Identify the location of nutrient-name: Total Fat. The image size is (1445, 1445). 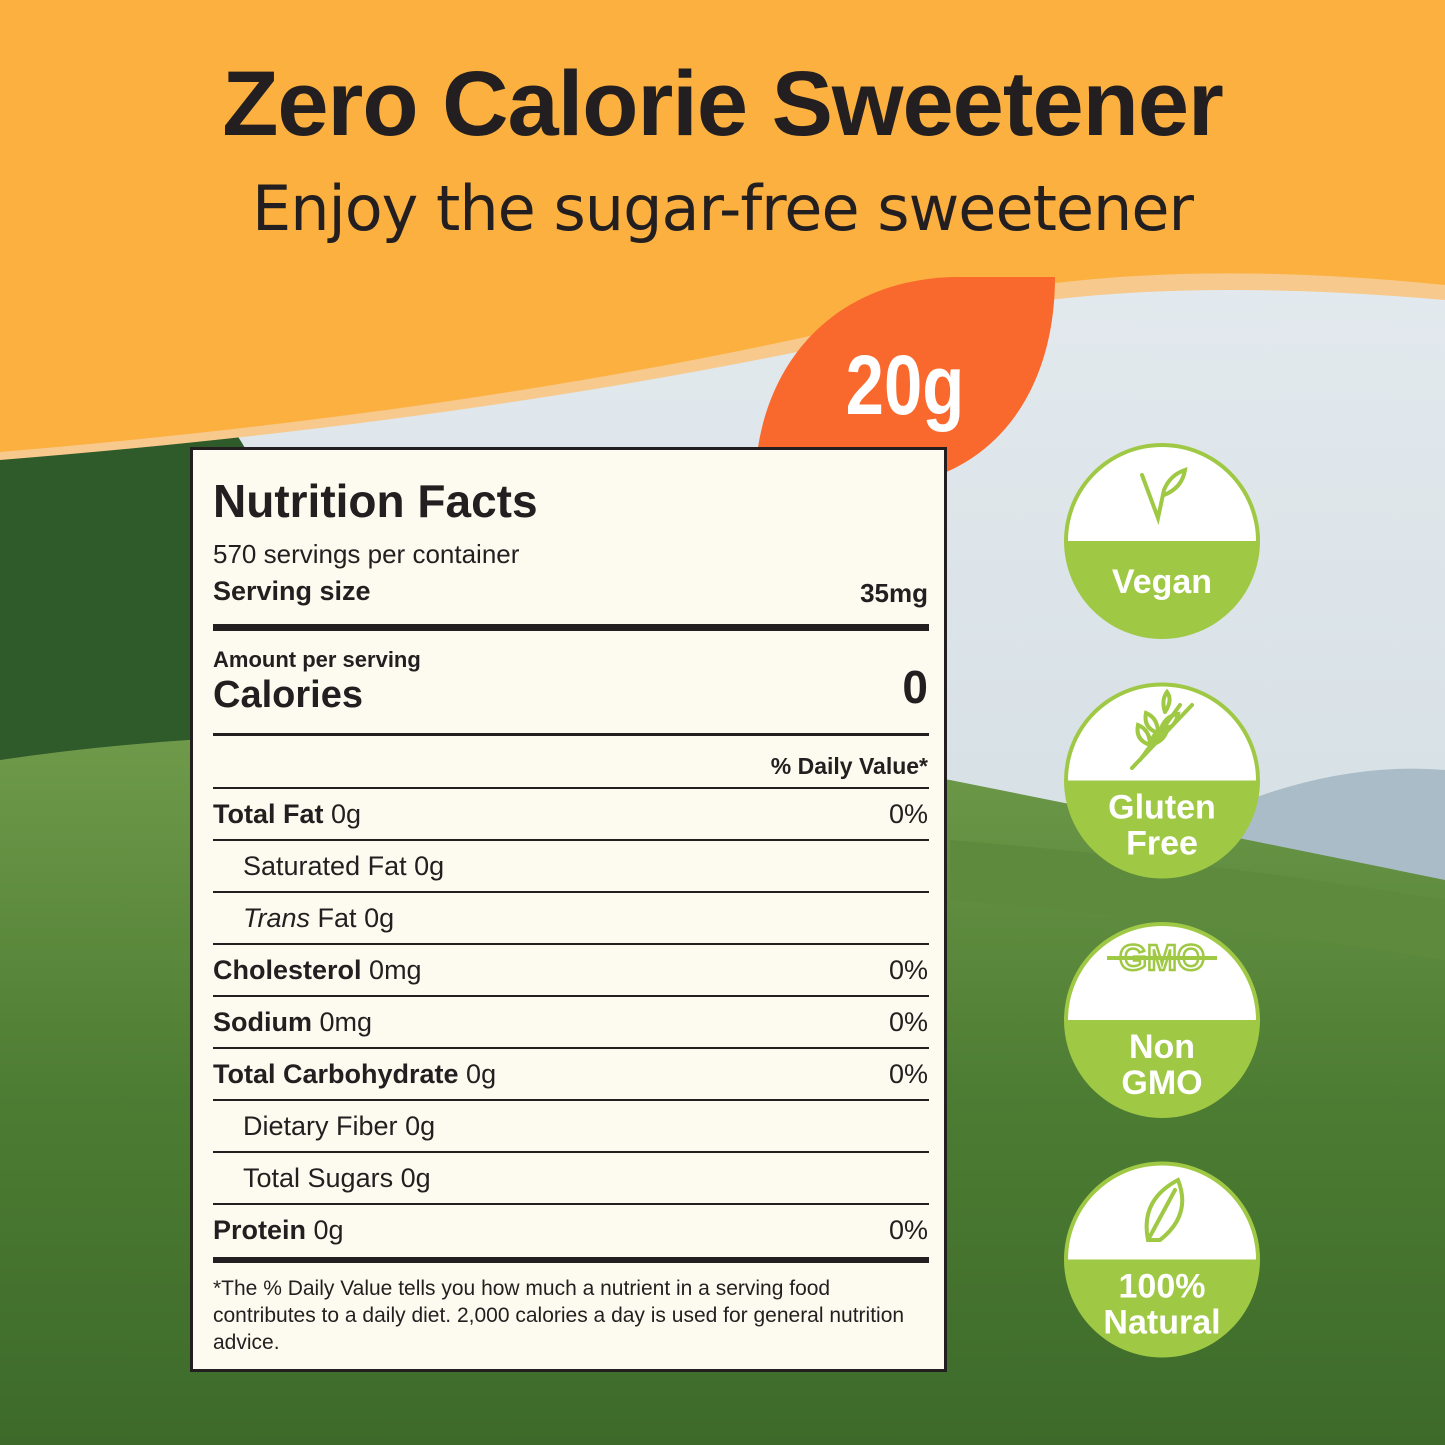
(268, 814).